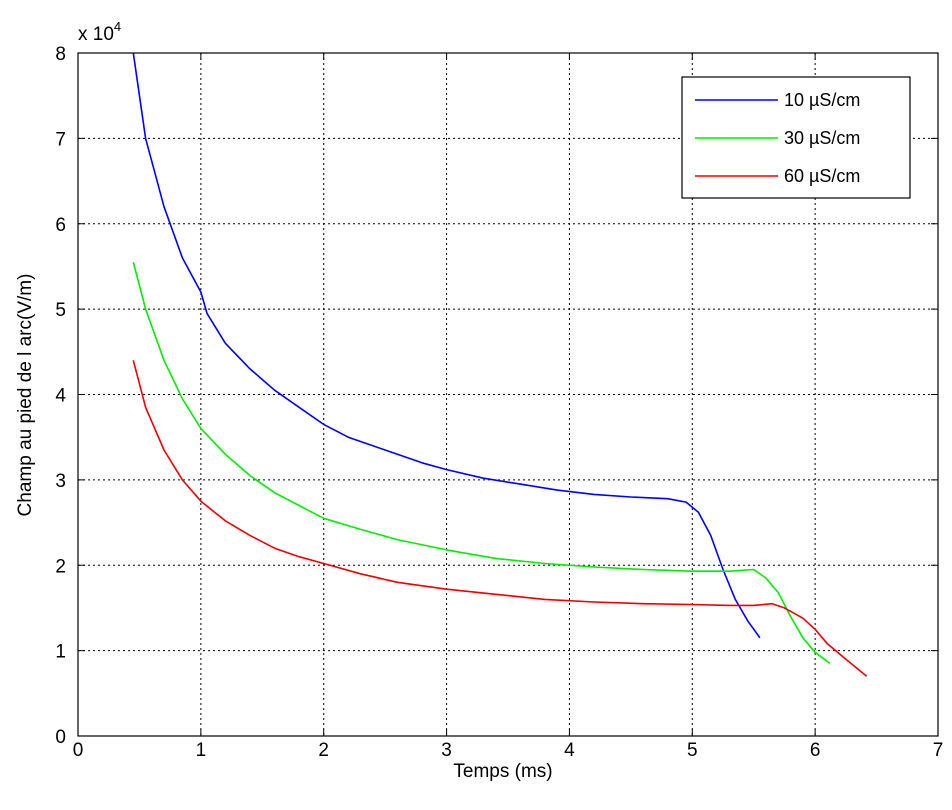 The image size is (952, 810). What do you see at coordinates (822, 138) in the screenshot?
I see `legend-label-2: 30 µS/cm` at bounding box center [822, 138].